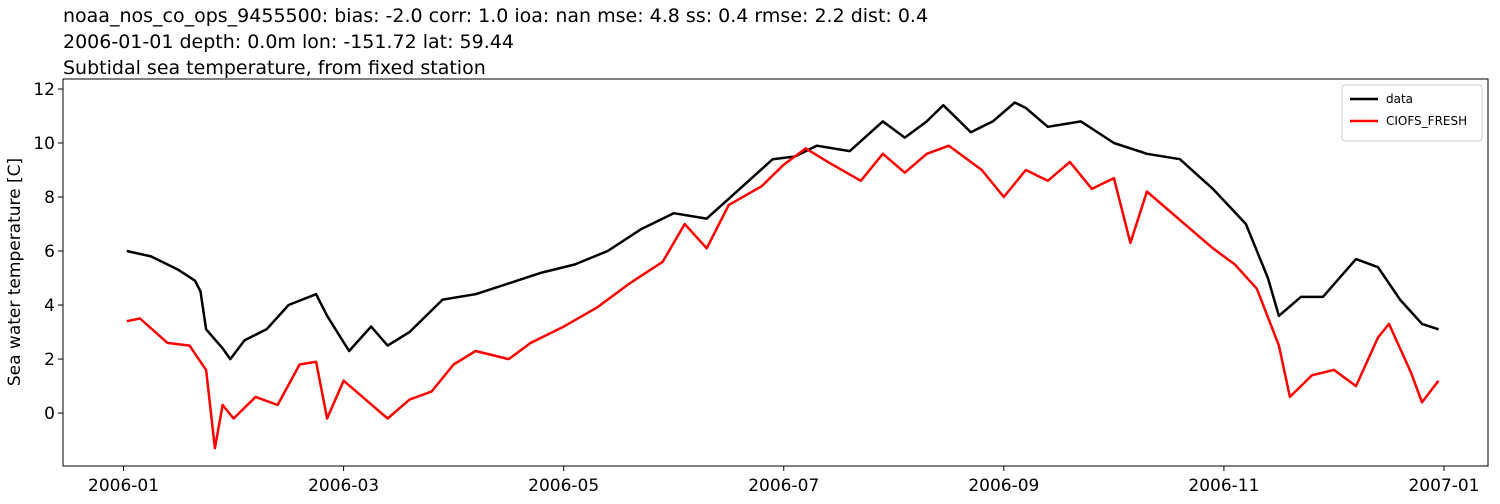 This screenshot has width=1500, height=504. What do you see at coordinates (123, 486) in the screenshot?
I see `x-tick-label: 2006-01` at bounding box center [123, 486].